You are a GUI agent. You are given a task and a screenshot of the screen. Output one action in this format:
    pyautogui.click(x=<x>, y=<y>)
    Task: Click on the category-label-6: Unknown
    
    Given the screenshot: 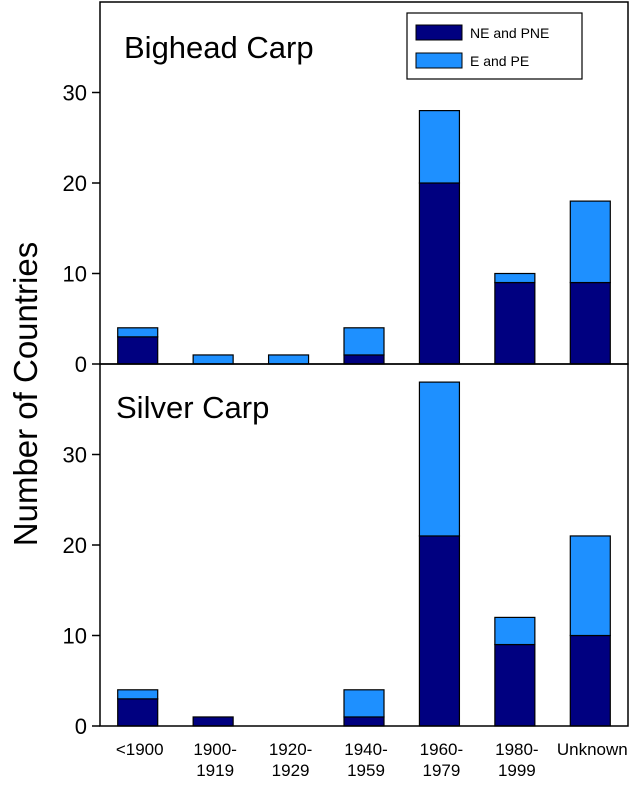 What is the action you would take?
    pyautogui.click(x=592, y=749)
    